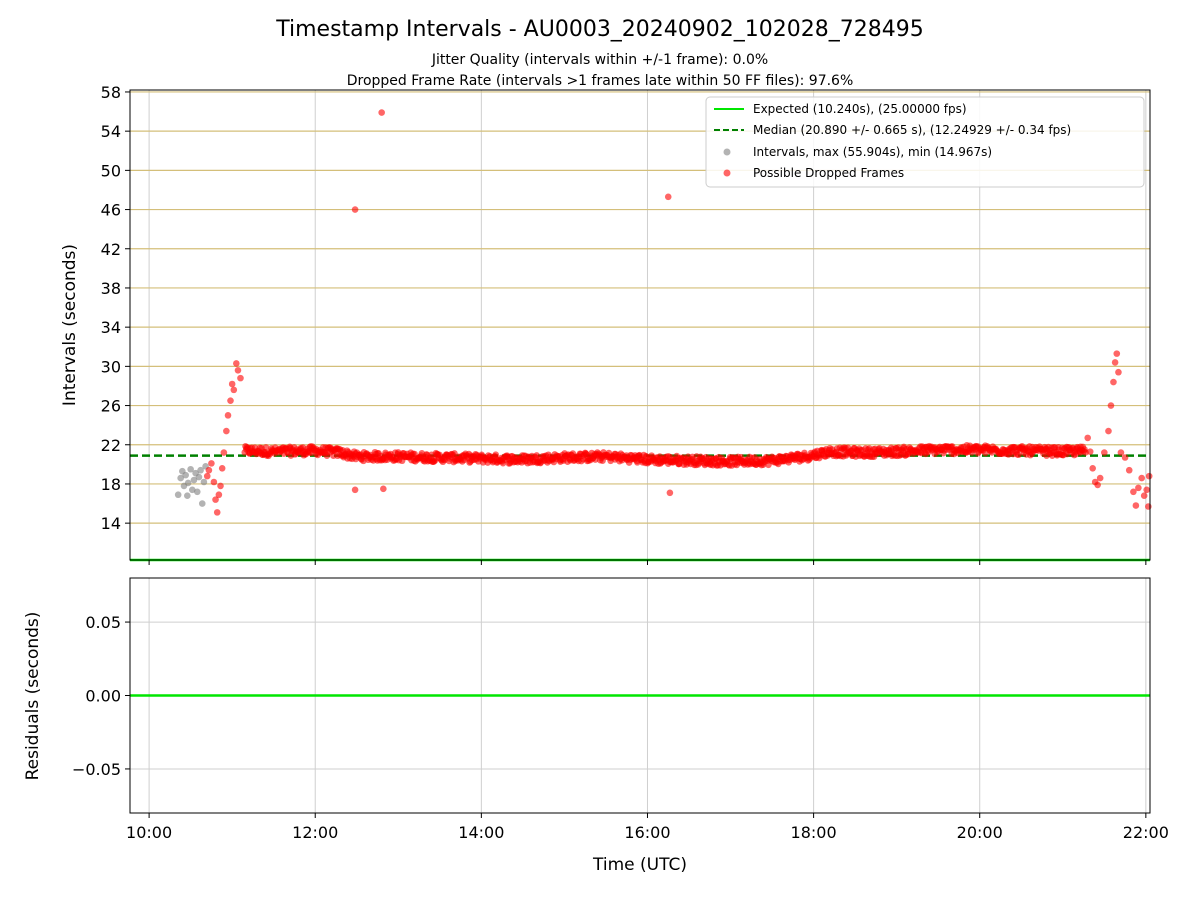 This screenshot has height=900, width=1200. What do you see at coordinates (727, 173) in the screenshot?
I see `legend-dropped-marker` at bounding box center [727, 173].